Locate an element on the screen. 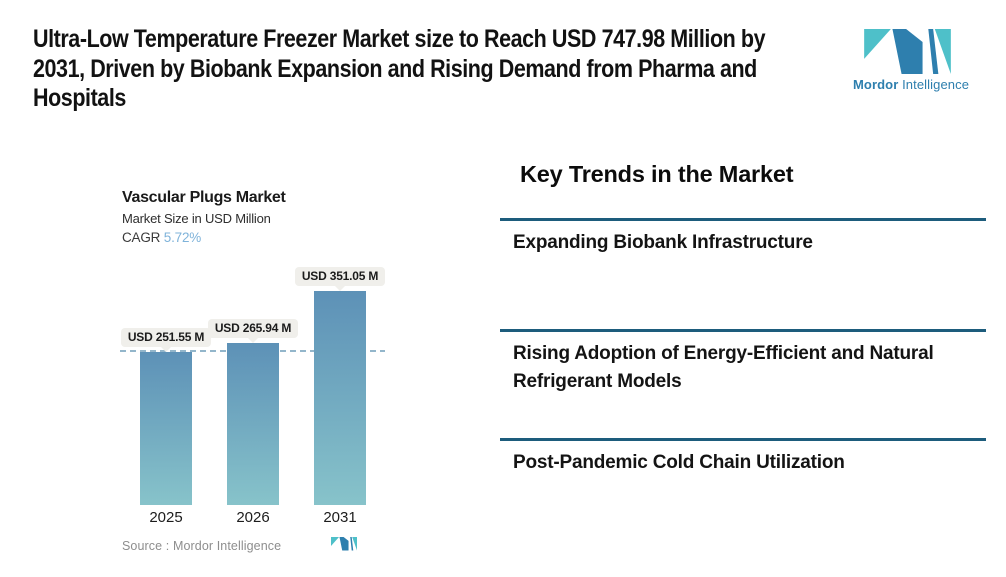 The image size is (1006, 577). chart-title: Vascular Plugs Market is located at coordinates (204, 197).